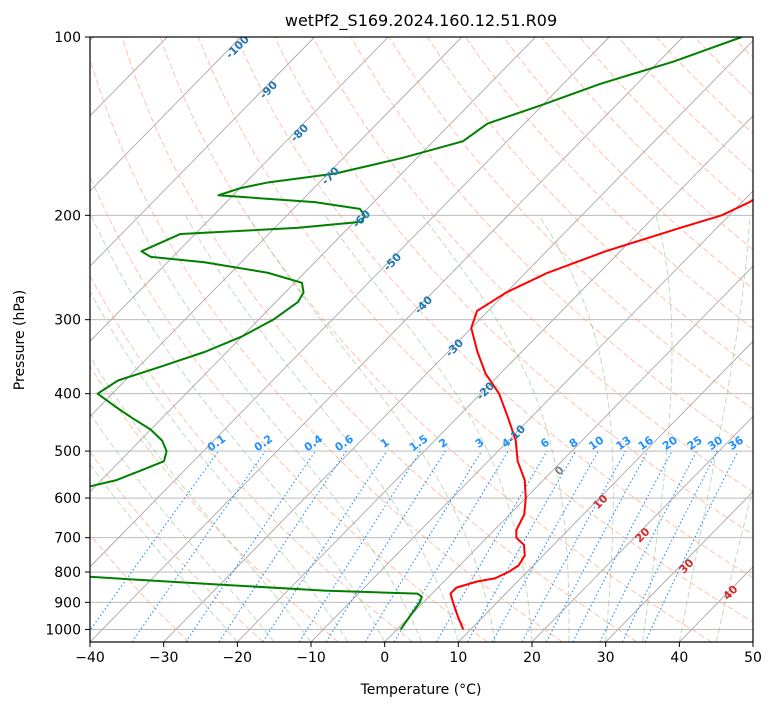  What do you see at coordinates (606, 658) in the screenshot?
I see `x-tick-label: 30` at bounding box center [606, 658].